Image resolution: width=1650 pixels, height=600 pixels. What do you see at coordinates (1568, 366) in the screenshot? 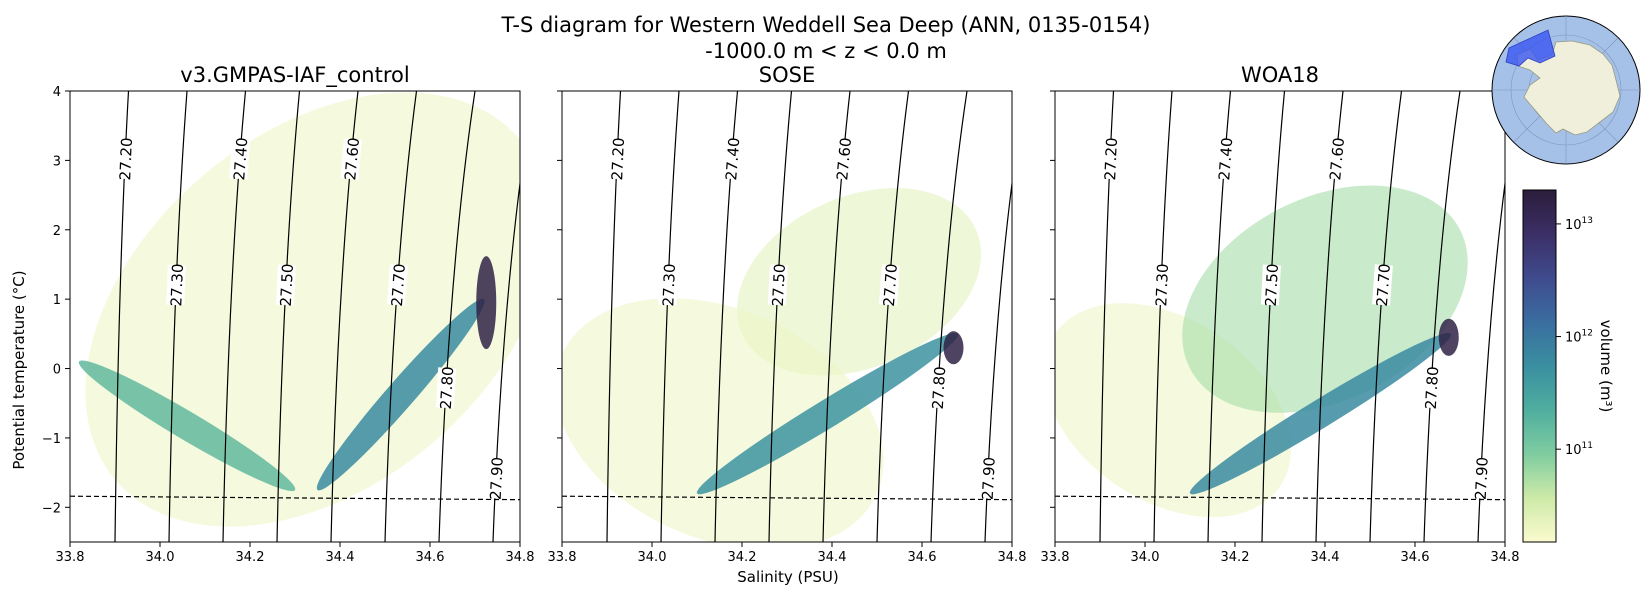
I see `colorbar: 1011 1012 1013 volume (m³)` at bounding box center [1568, 366].